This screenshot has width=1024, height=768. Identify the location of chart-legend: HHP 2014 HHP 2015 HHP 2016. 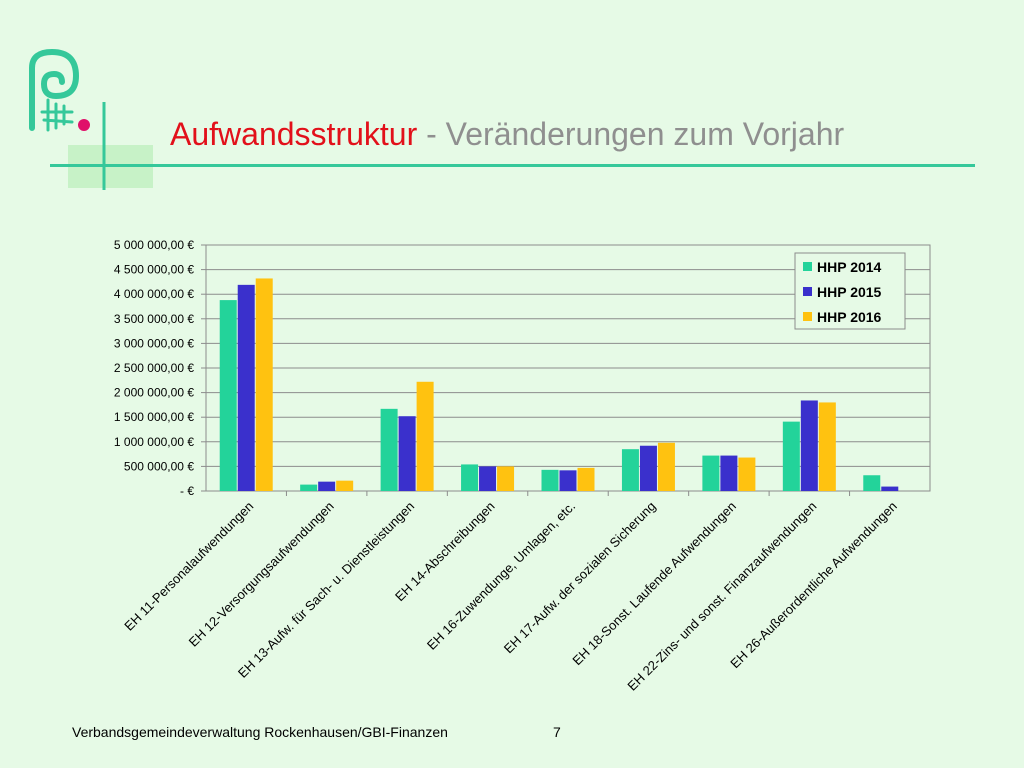
(850, 291).